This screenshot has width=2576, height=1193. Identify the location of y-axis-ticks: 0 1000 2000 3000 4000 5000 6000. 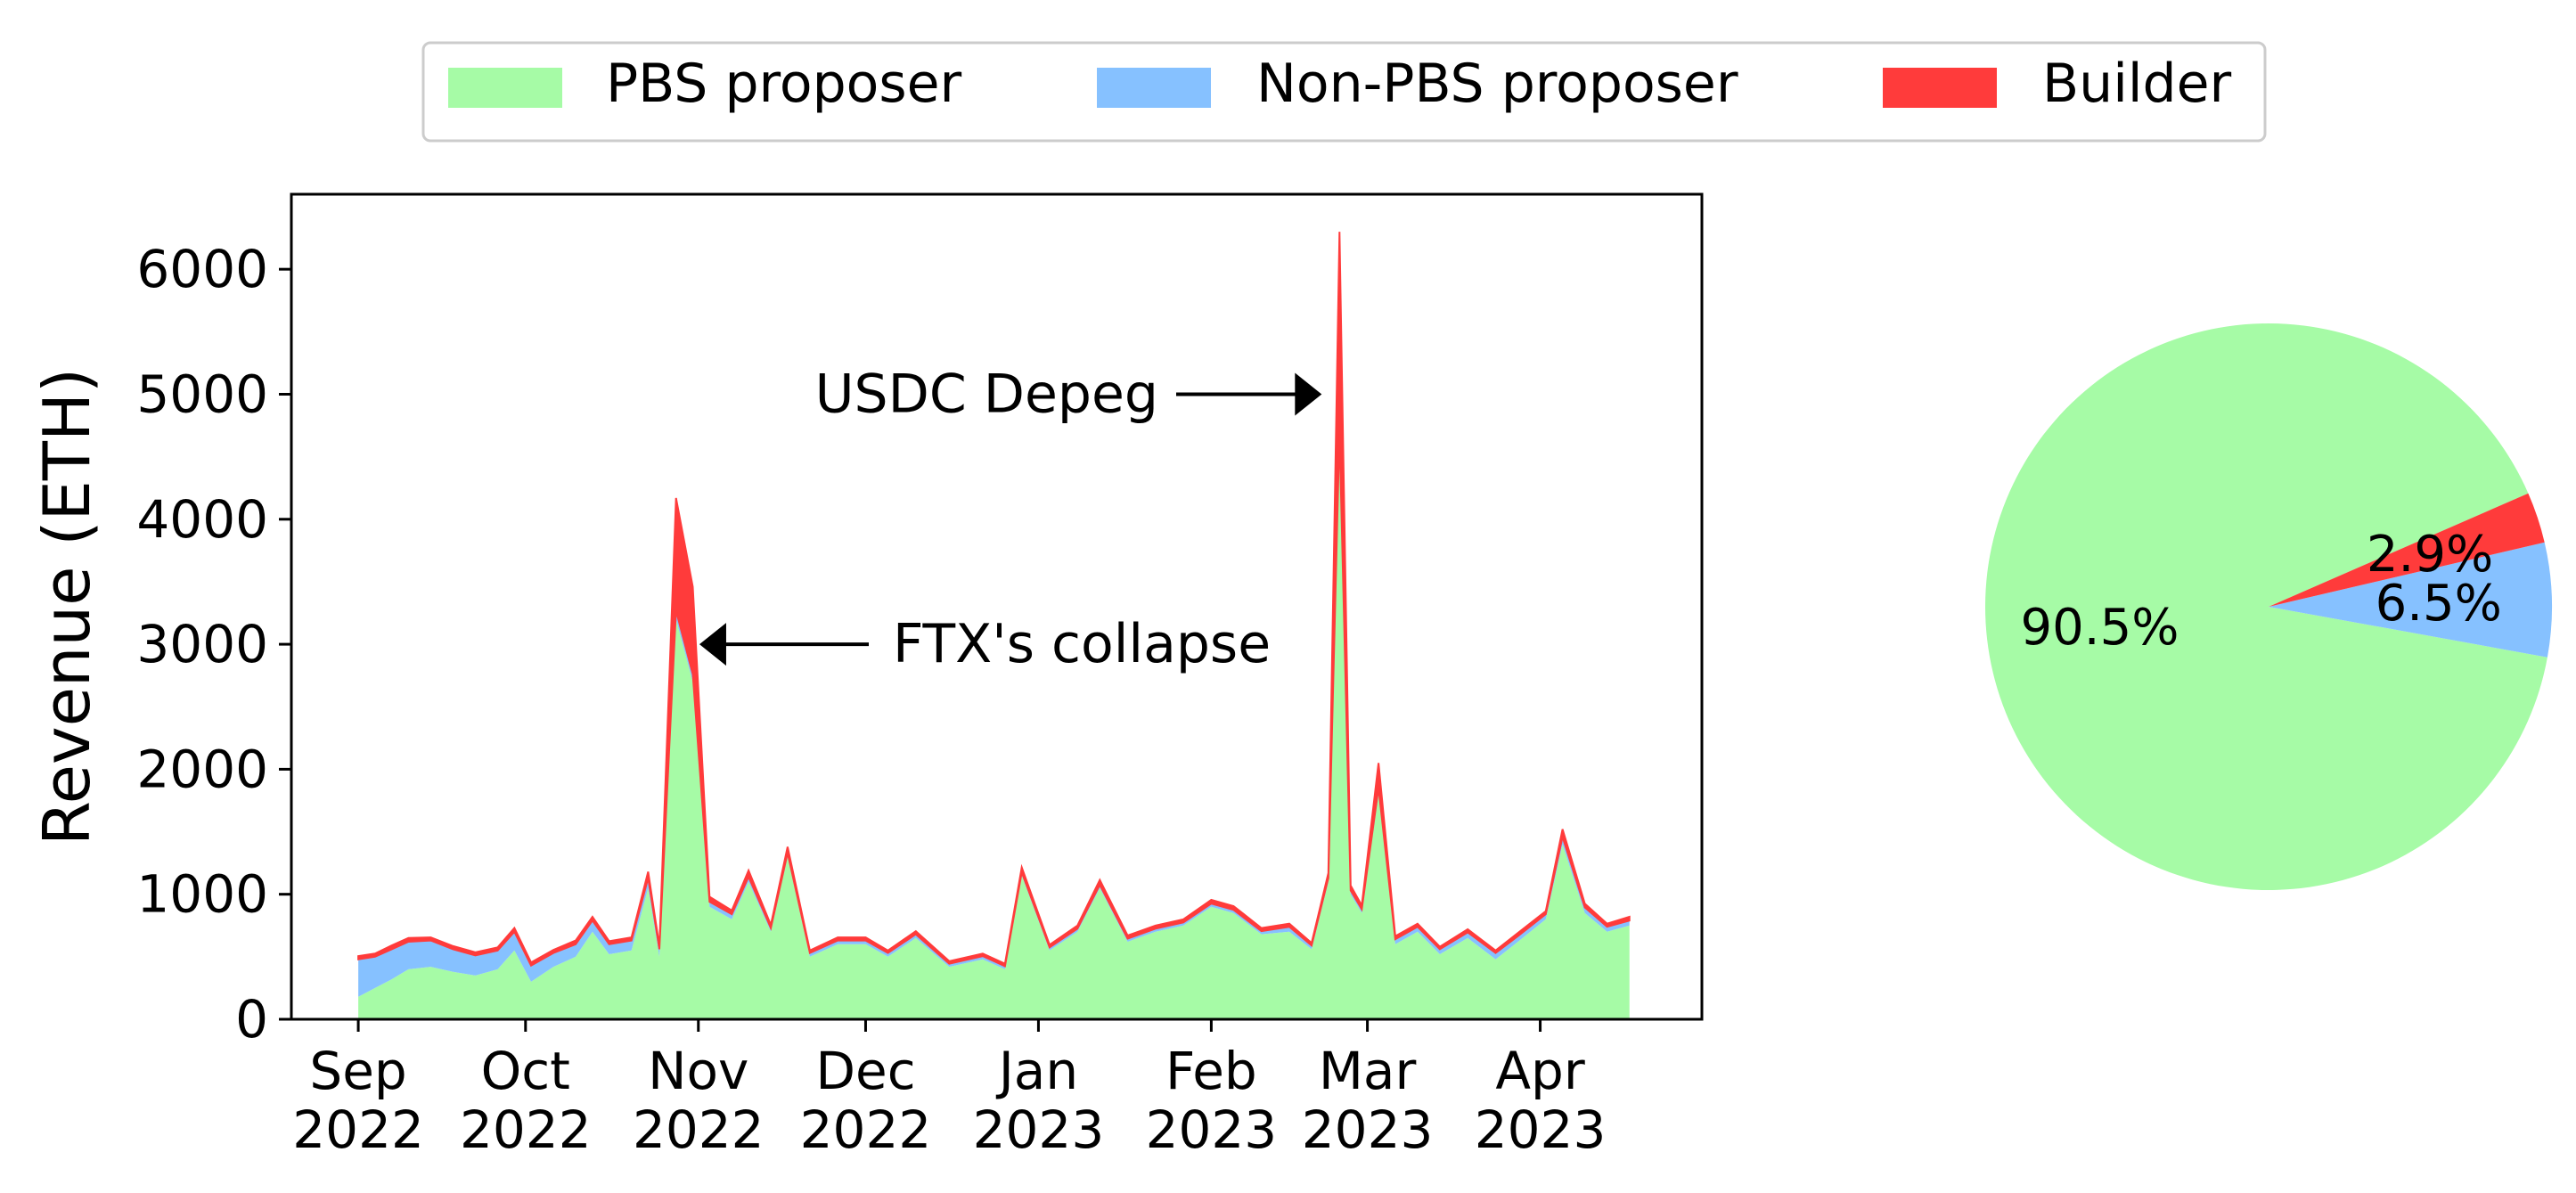
(213, 644).